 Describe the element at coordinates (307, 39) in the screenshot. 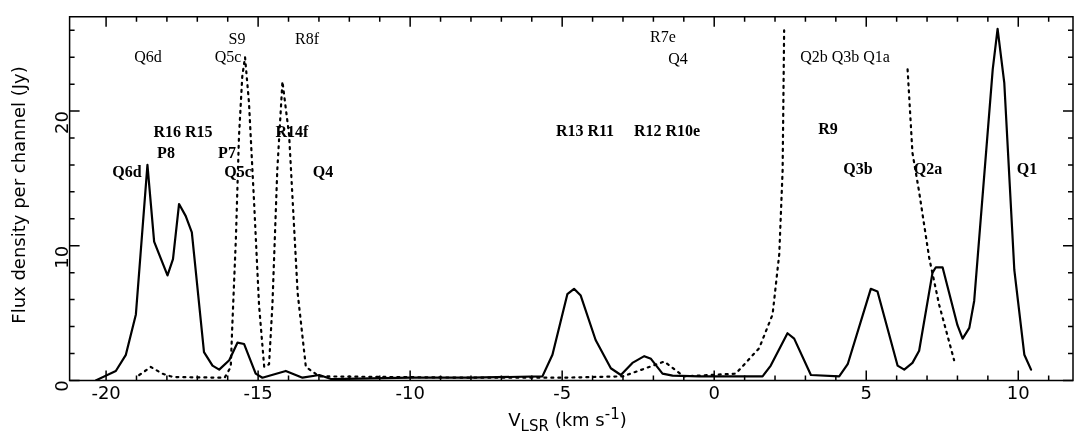

I see `annotation: R8f` at that location.